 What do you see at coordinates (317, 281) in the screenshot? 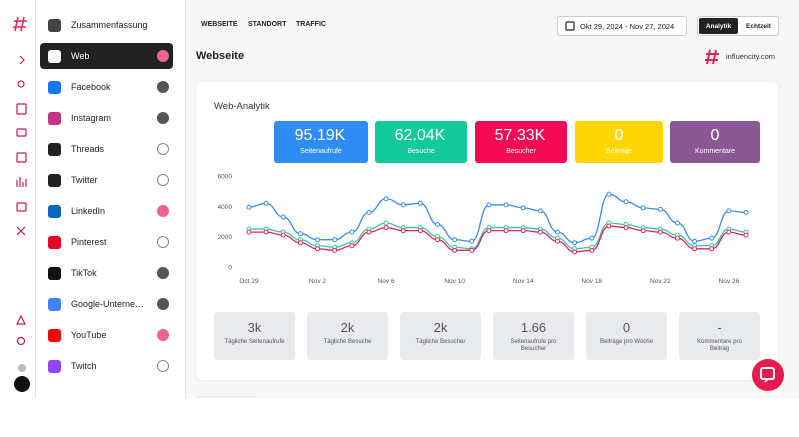
I see `x-tick-label: Nov 2` at bounding box center [317, 281].